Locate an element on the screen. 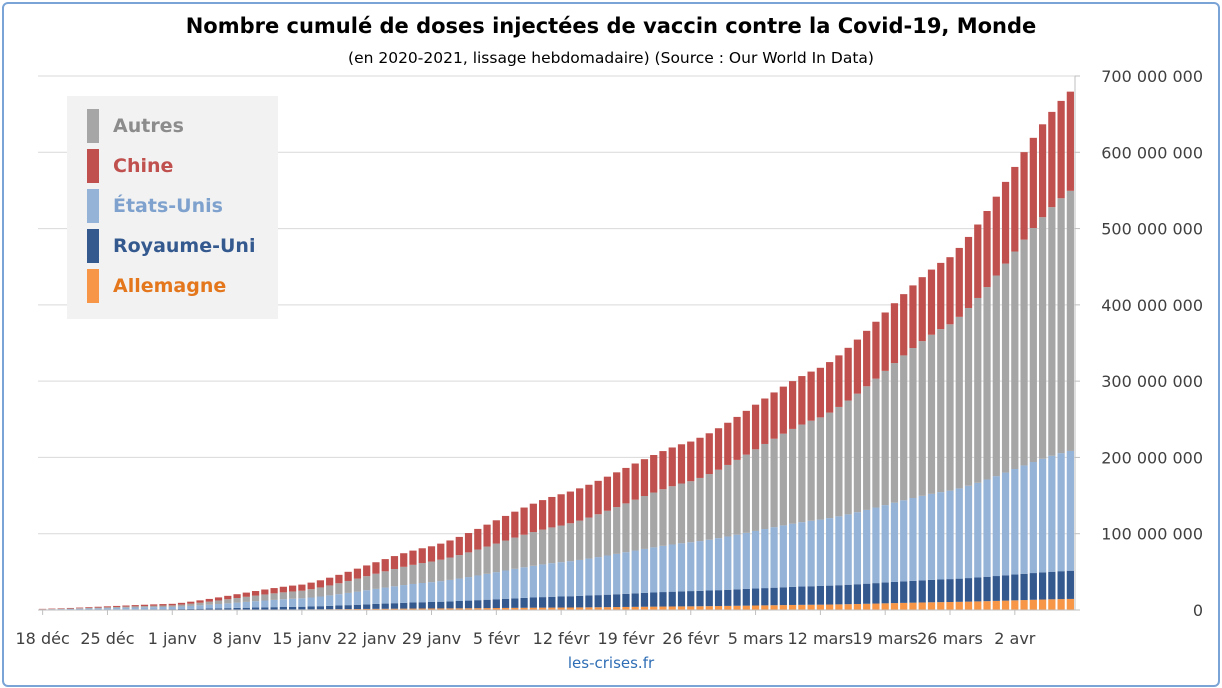 This screenshot has width=1222, height=688. x-tick-label: 22 janv is located at coordinates (366, 638).